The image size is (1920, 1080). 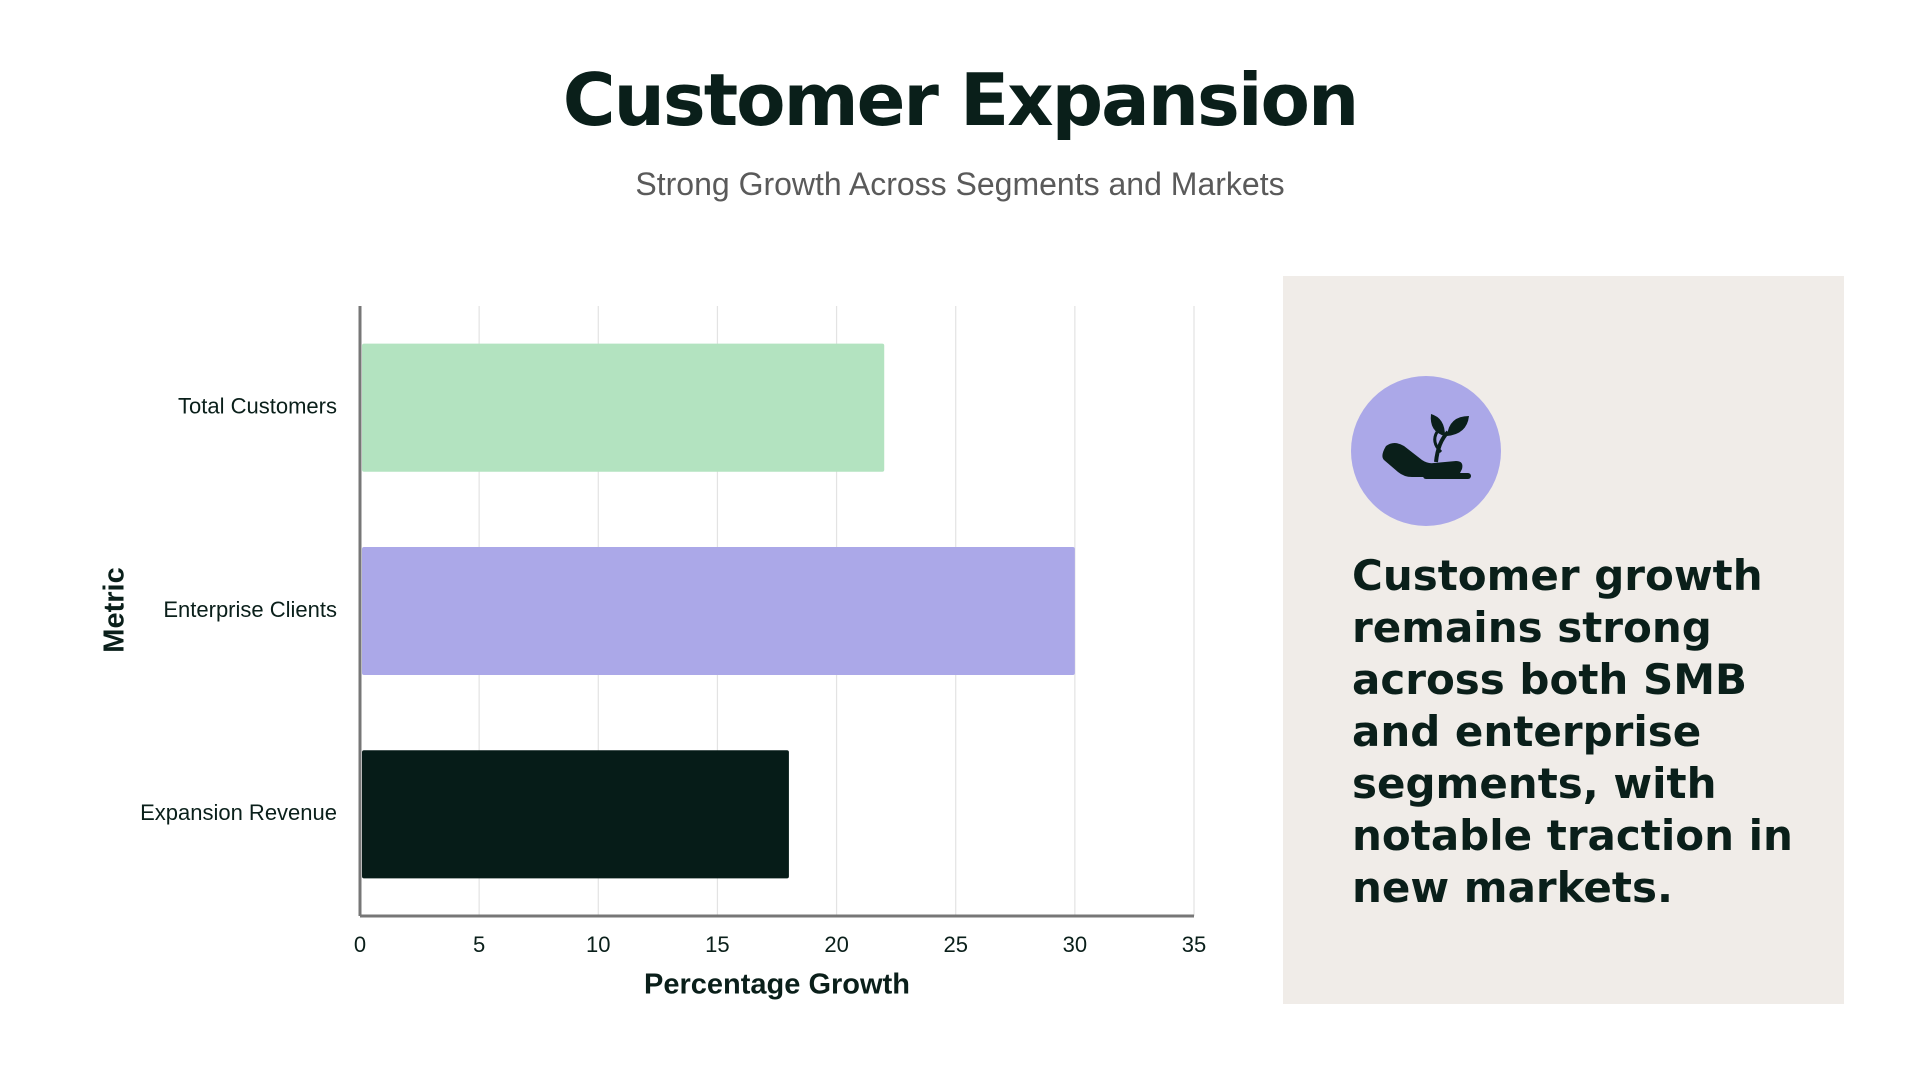 What do you see at coordinates (257, 405) in the screenshot?
I see `y-tick-label: Total Customers` at bounding box center [257, 405].